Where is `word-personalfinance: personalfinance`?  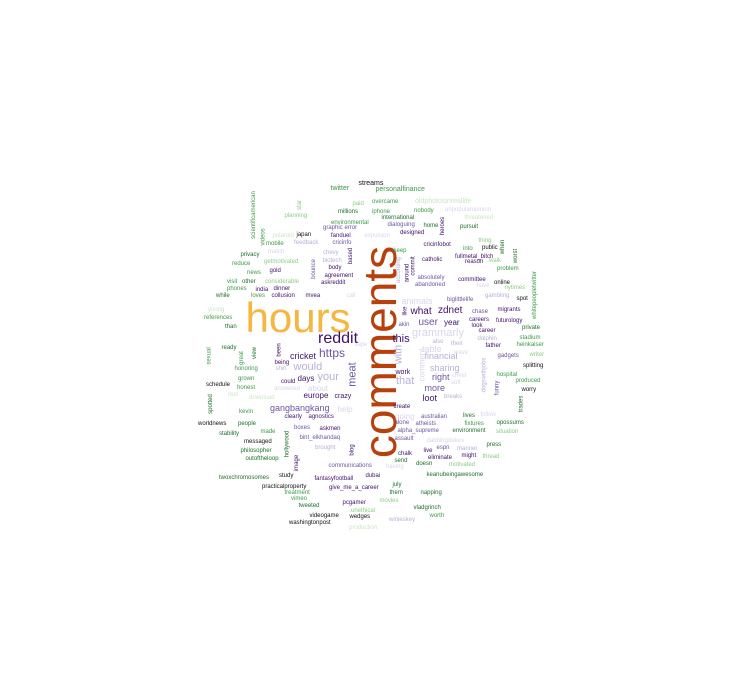 word-personalfinance: personalfinance is located at coordinates (400, 189).